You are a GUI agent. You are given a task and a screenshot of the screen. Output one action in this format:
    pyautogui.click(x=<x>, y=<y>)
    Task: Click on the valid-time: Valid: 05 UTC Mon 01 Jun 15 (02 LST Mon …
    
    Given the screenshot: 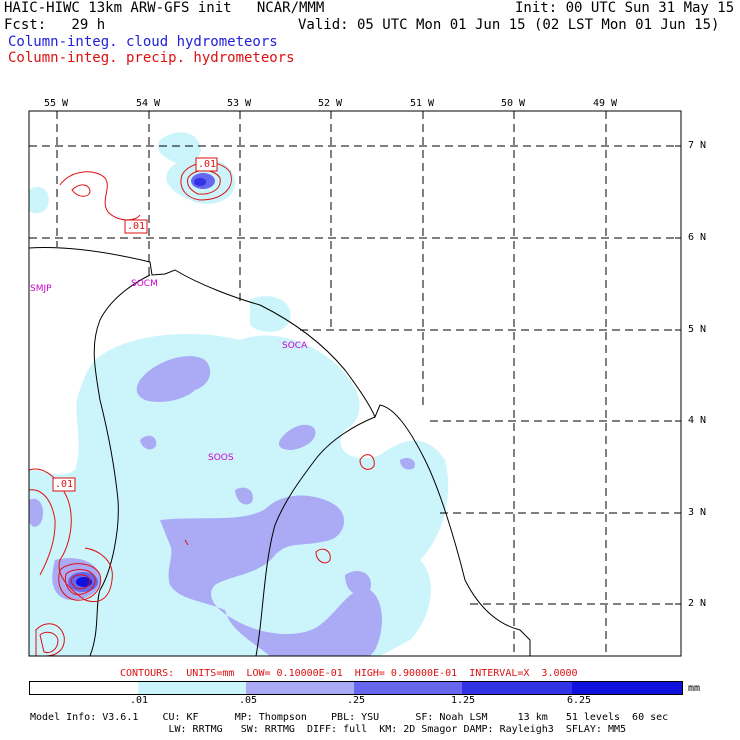 What is the action you would take?
    pyautogui.click(x=509, y=25)
    